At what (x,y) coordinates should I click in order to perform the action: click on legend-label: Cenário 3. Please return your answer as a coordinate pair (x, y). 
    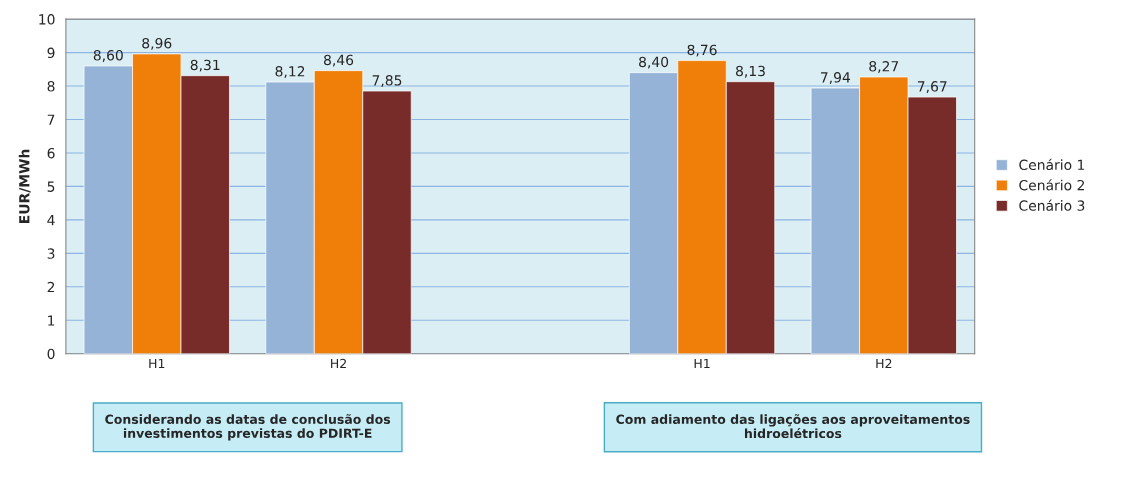
    Looking at the image, I should click on (1052, 205).